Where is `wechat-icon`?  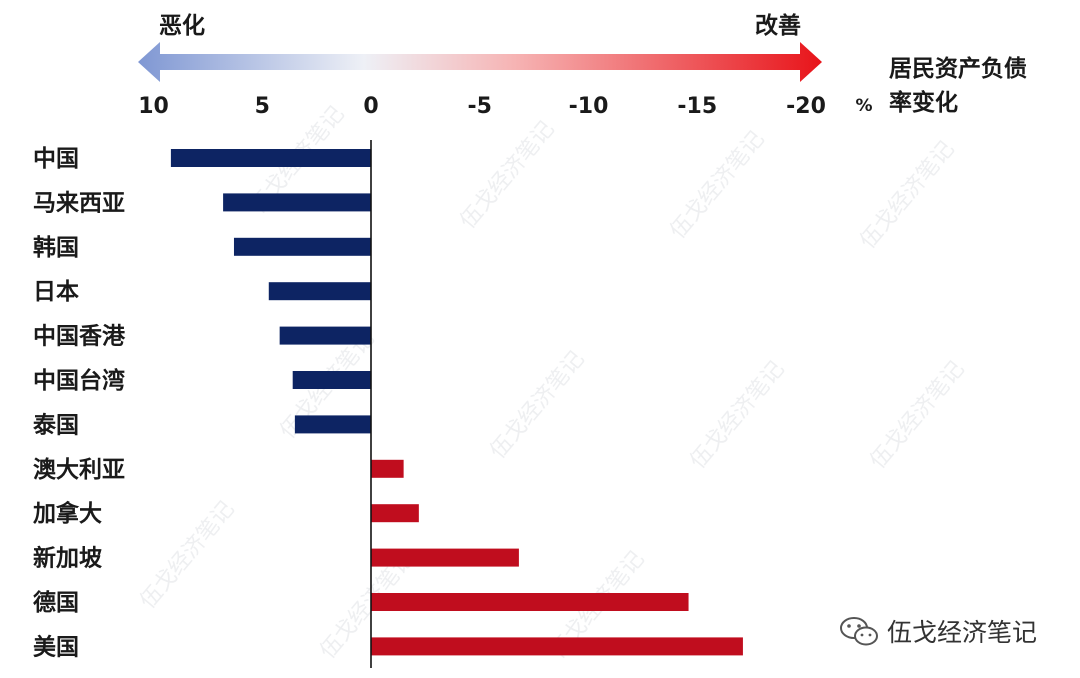
wechat-icon is located at coordinates (859, 631).